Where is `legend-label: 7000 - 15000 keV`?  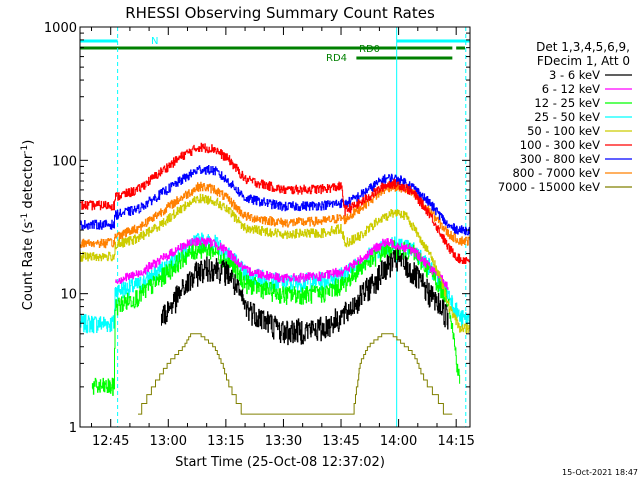 legend-label: 7000 - 15000 keV is located at coordinates (549, 187).